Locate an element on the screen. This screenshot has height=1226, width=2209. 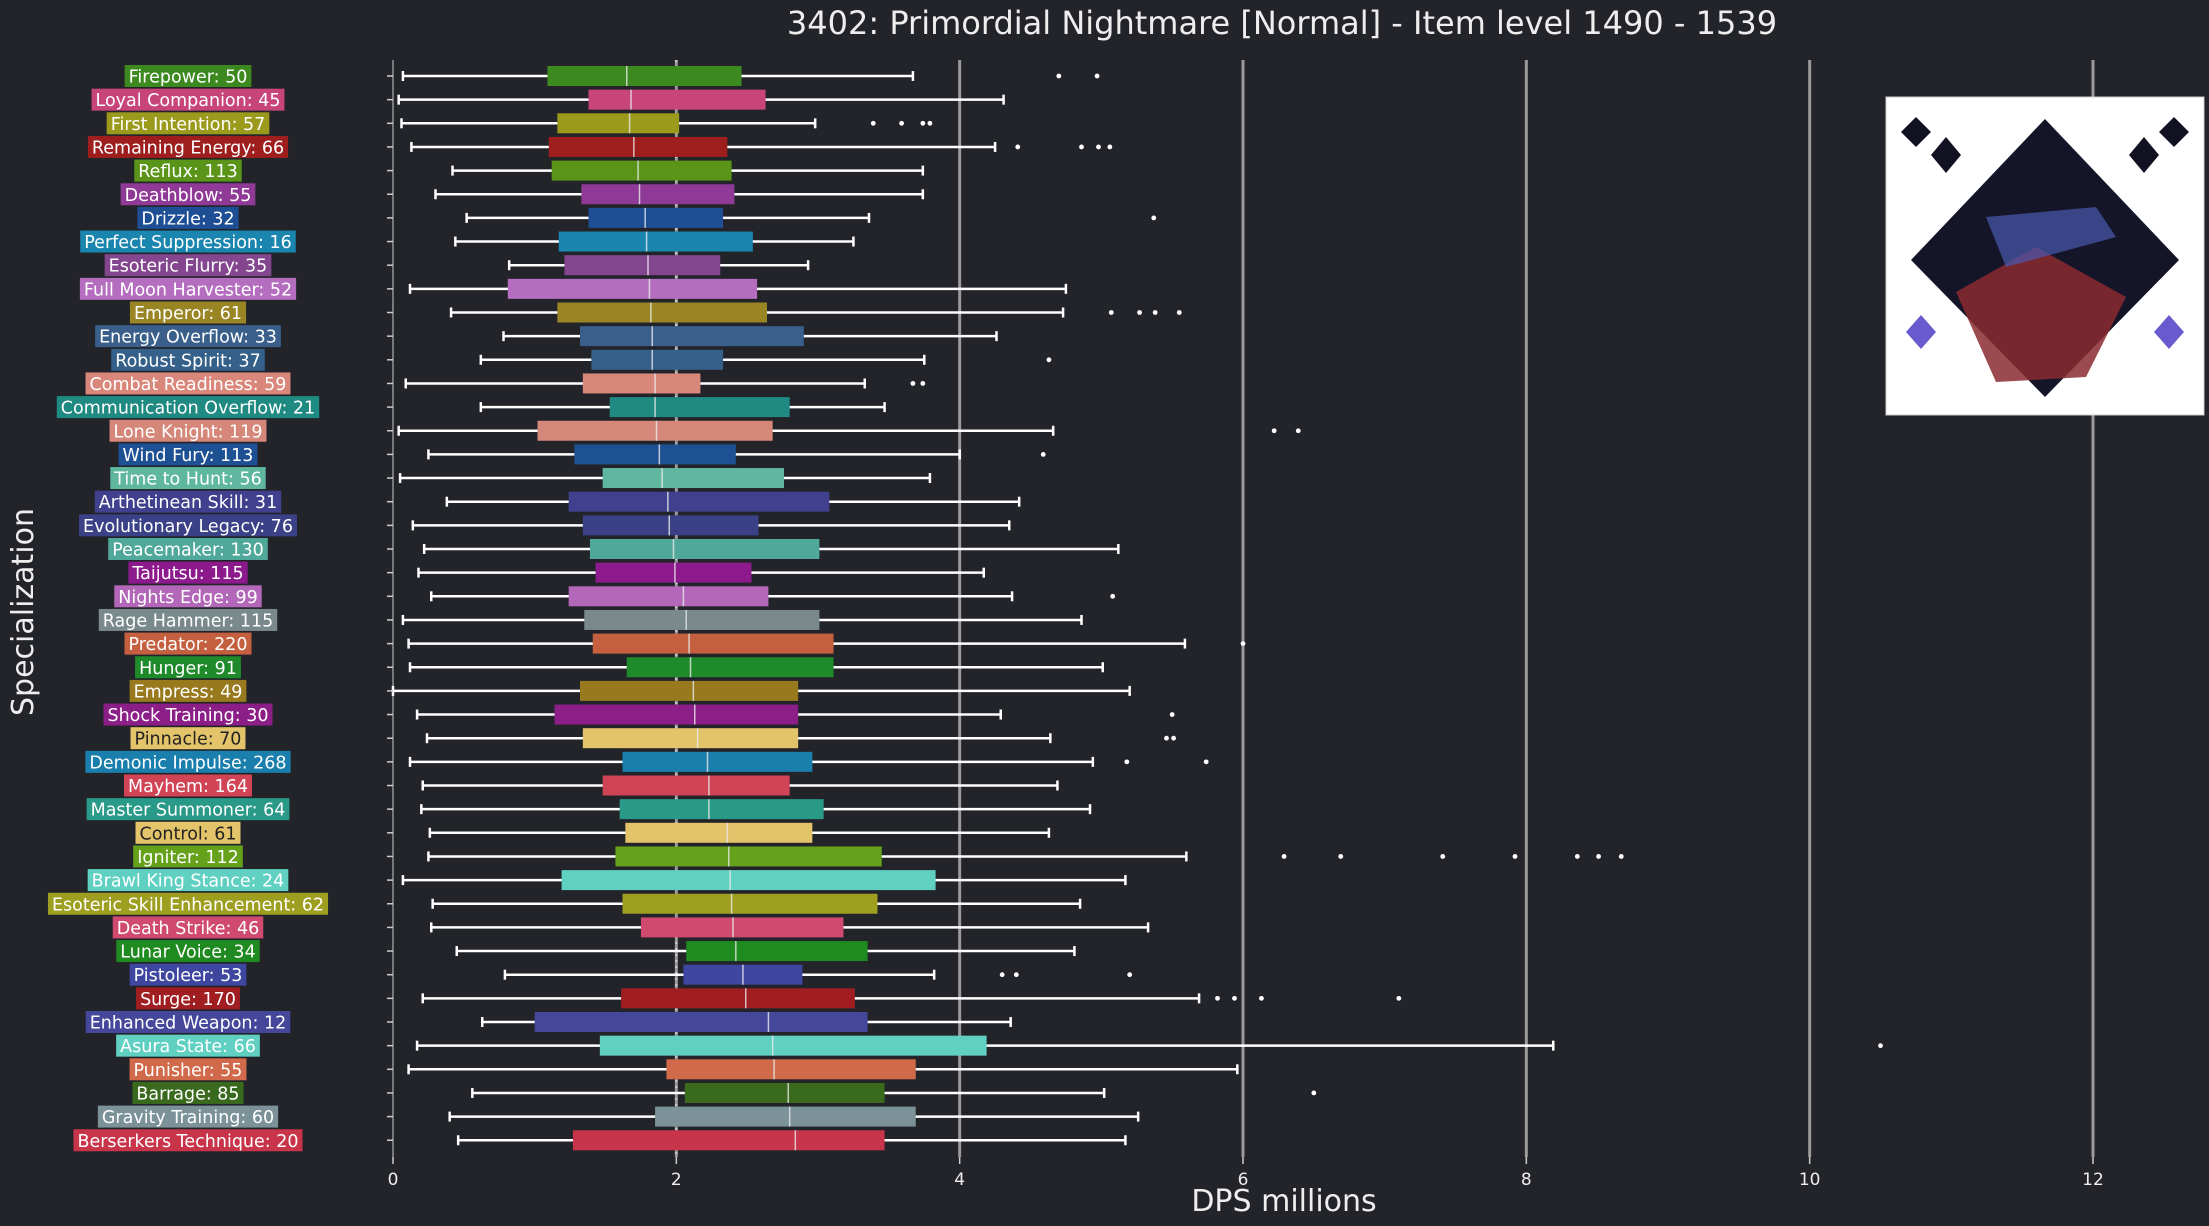
spec-label-text: Esoteric Skill Enhancement: 62 is located at coordinates (188, 905).